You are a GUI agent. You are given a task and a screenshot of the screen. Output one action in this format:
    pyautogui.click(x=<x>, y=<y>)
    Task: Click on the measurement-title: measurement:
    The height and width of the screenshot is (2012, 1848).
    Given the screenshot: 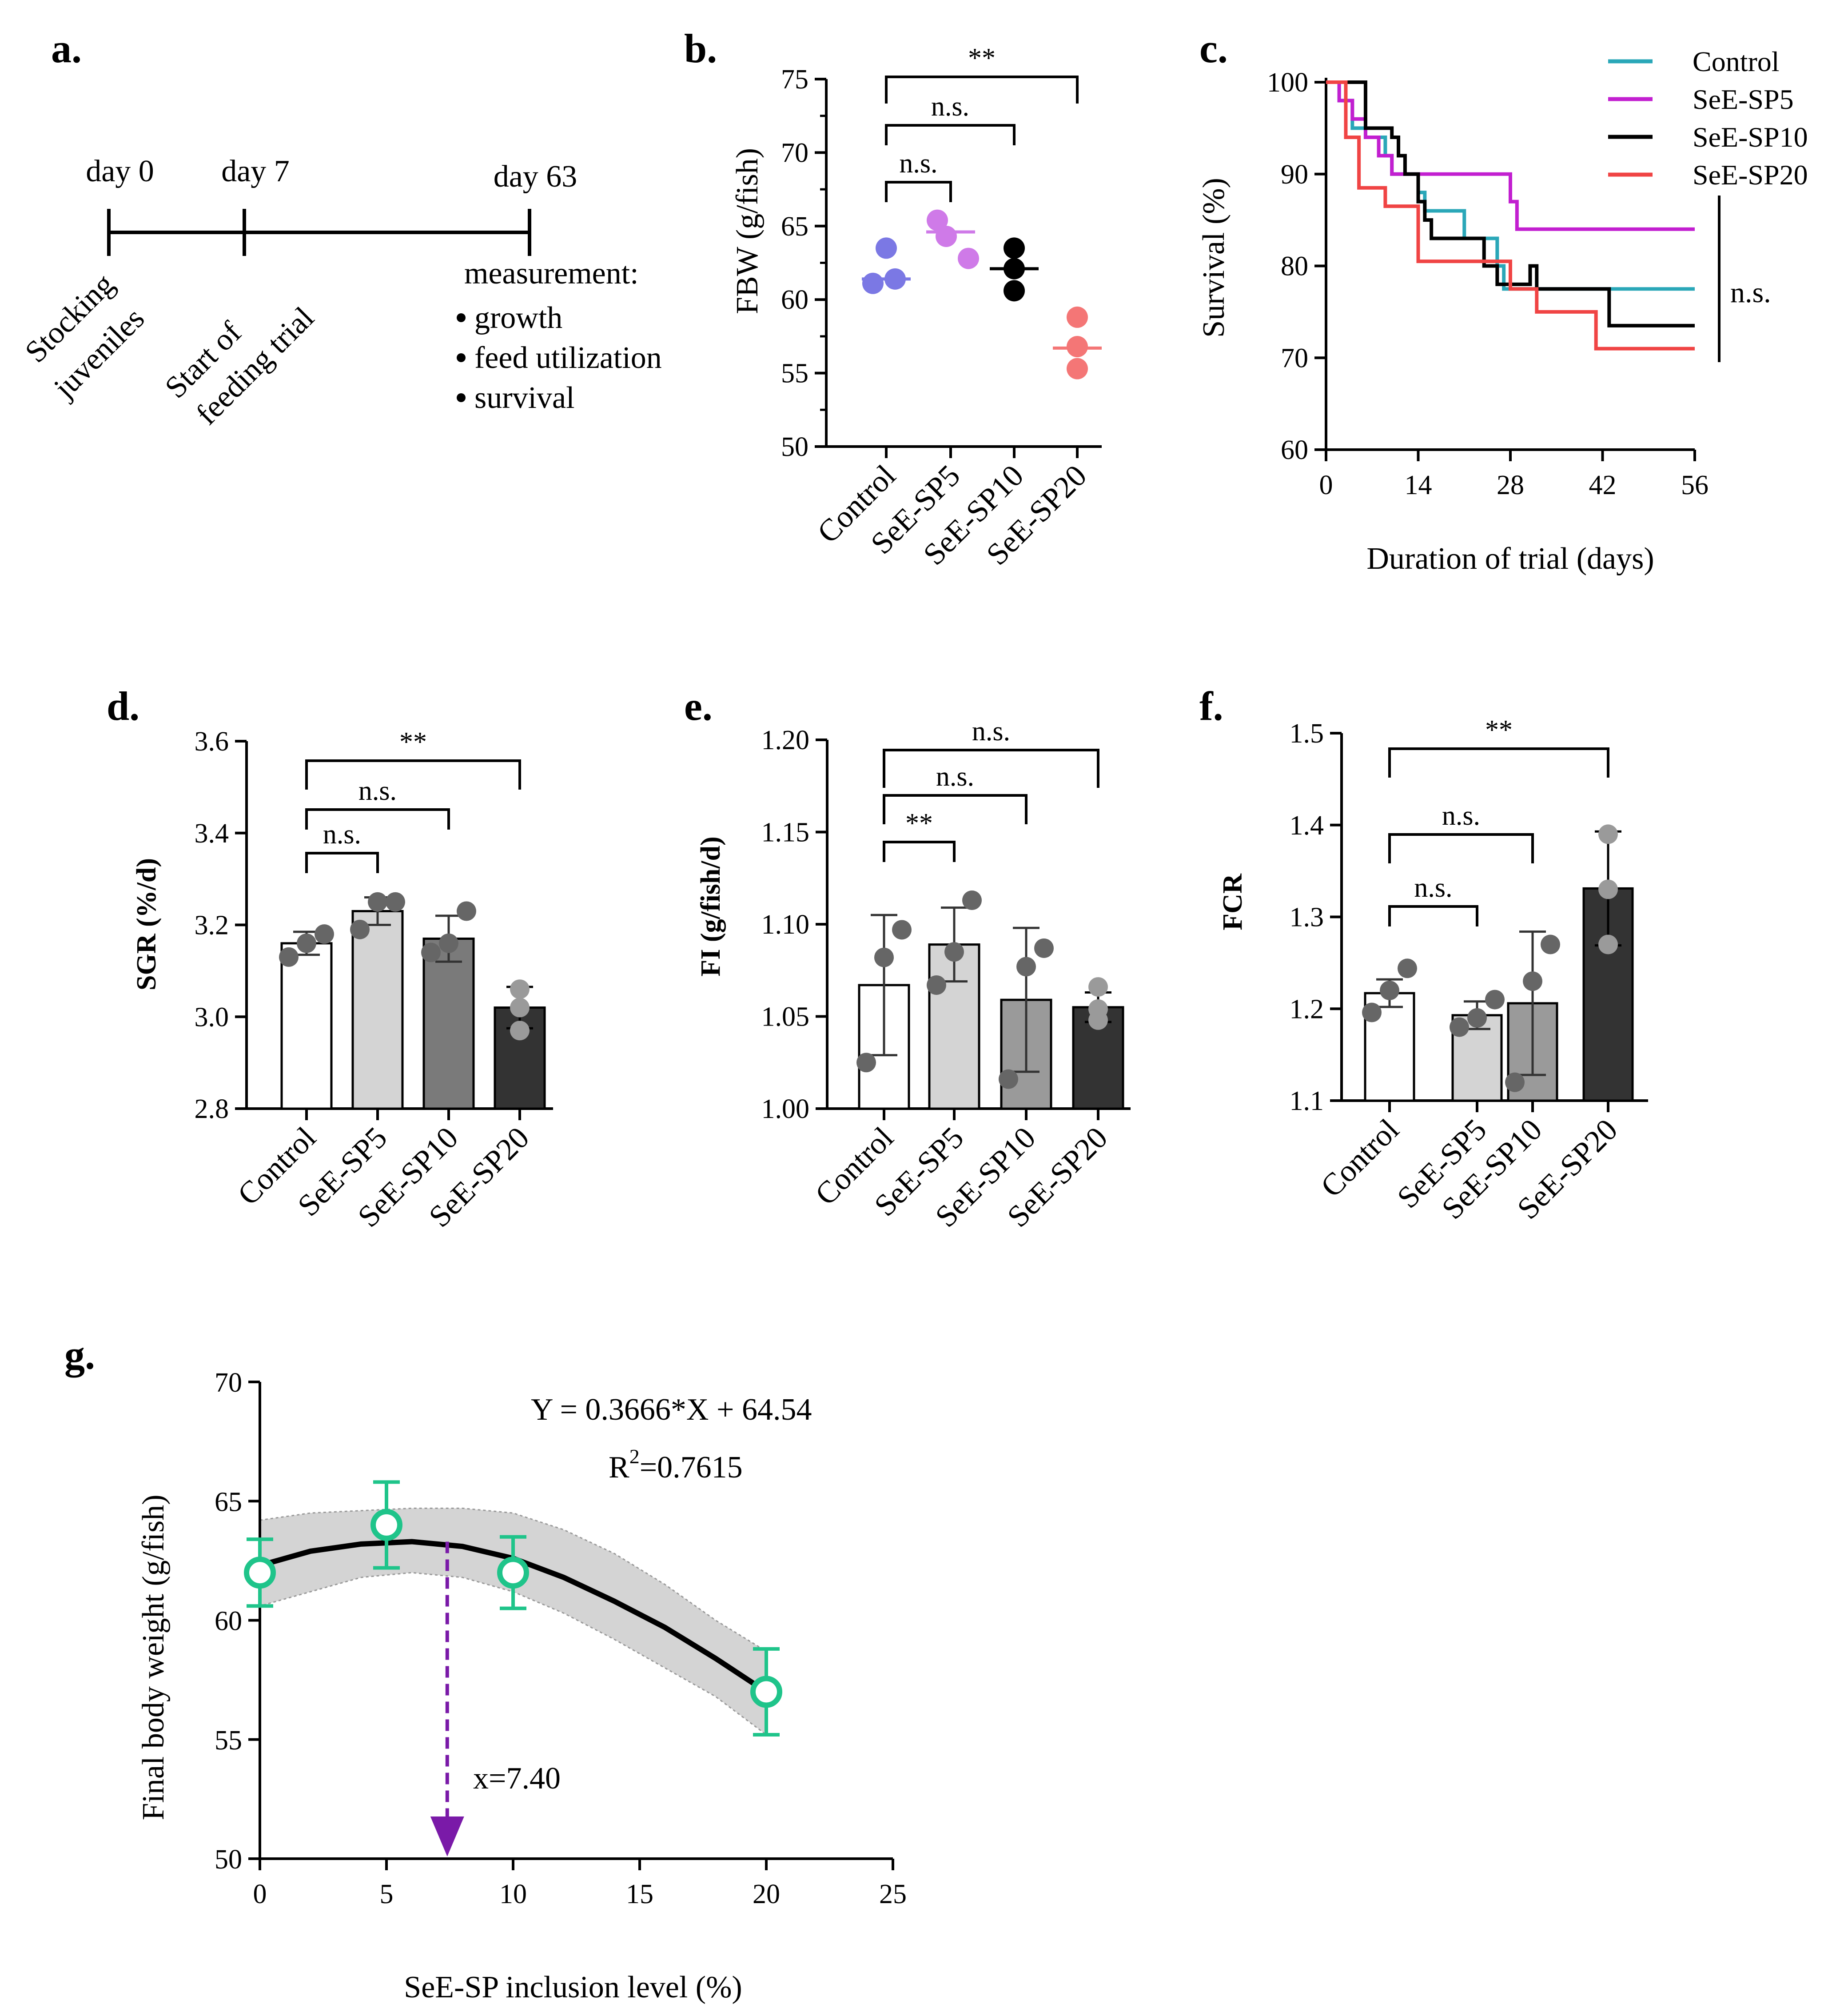 What is the action you would take?
    pyautogui.click(x=551, y=273)
    